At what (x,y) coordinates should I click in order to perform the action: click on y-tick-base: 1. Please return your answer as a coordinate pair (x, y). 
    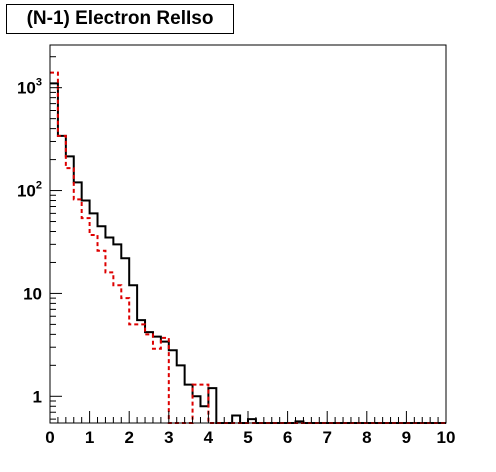
    Looking at the image, I should click on (37, 396).